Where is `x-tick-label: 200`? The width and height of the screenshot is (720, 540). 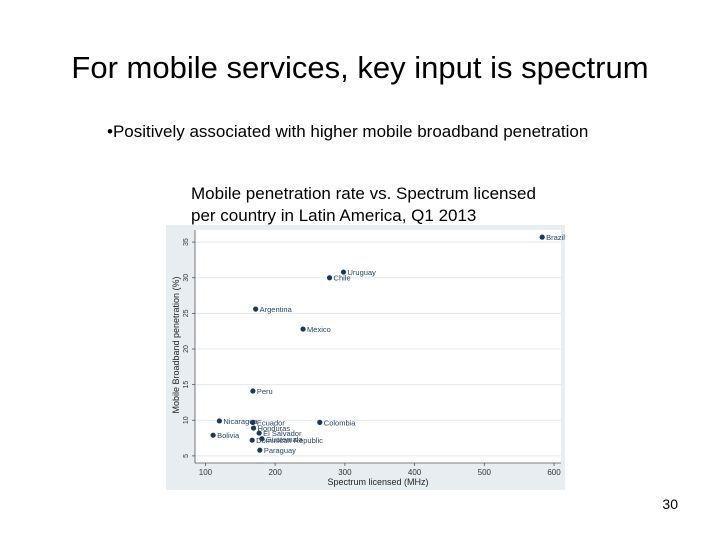 x-tick-label: 200 is located at coordinates (275, 472).